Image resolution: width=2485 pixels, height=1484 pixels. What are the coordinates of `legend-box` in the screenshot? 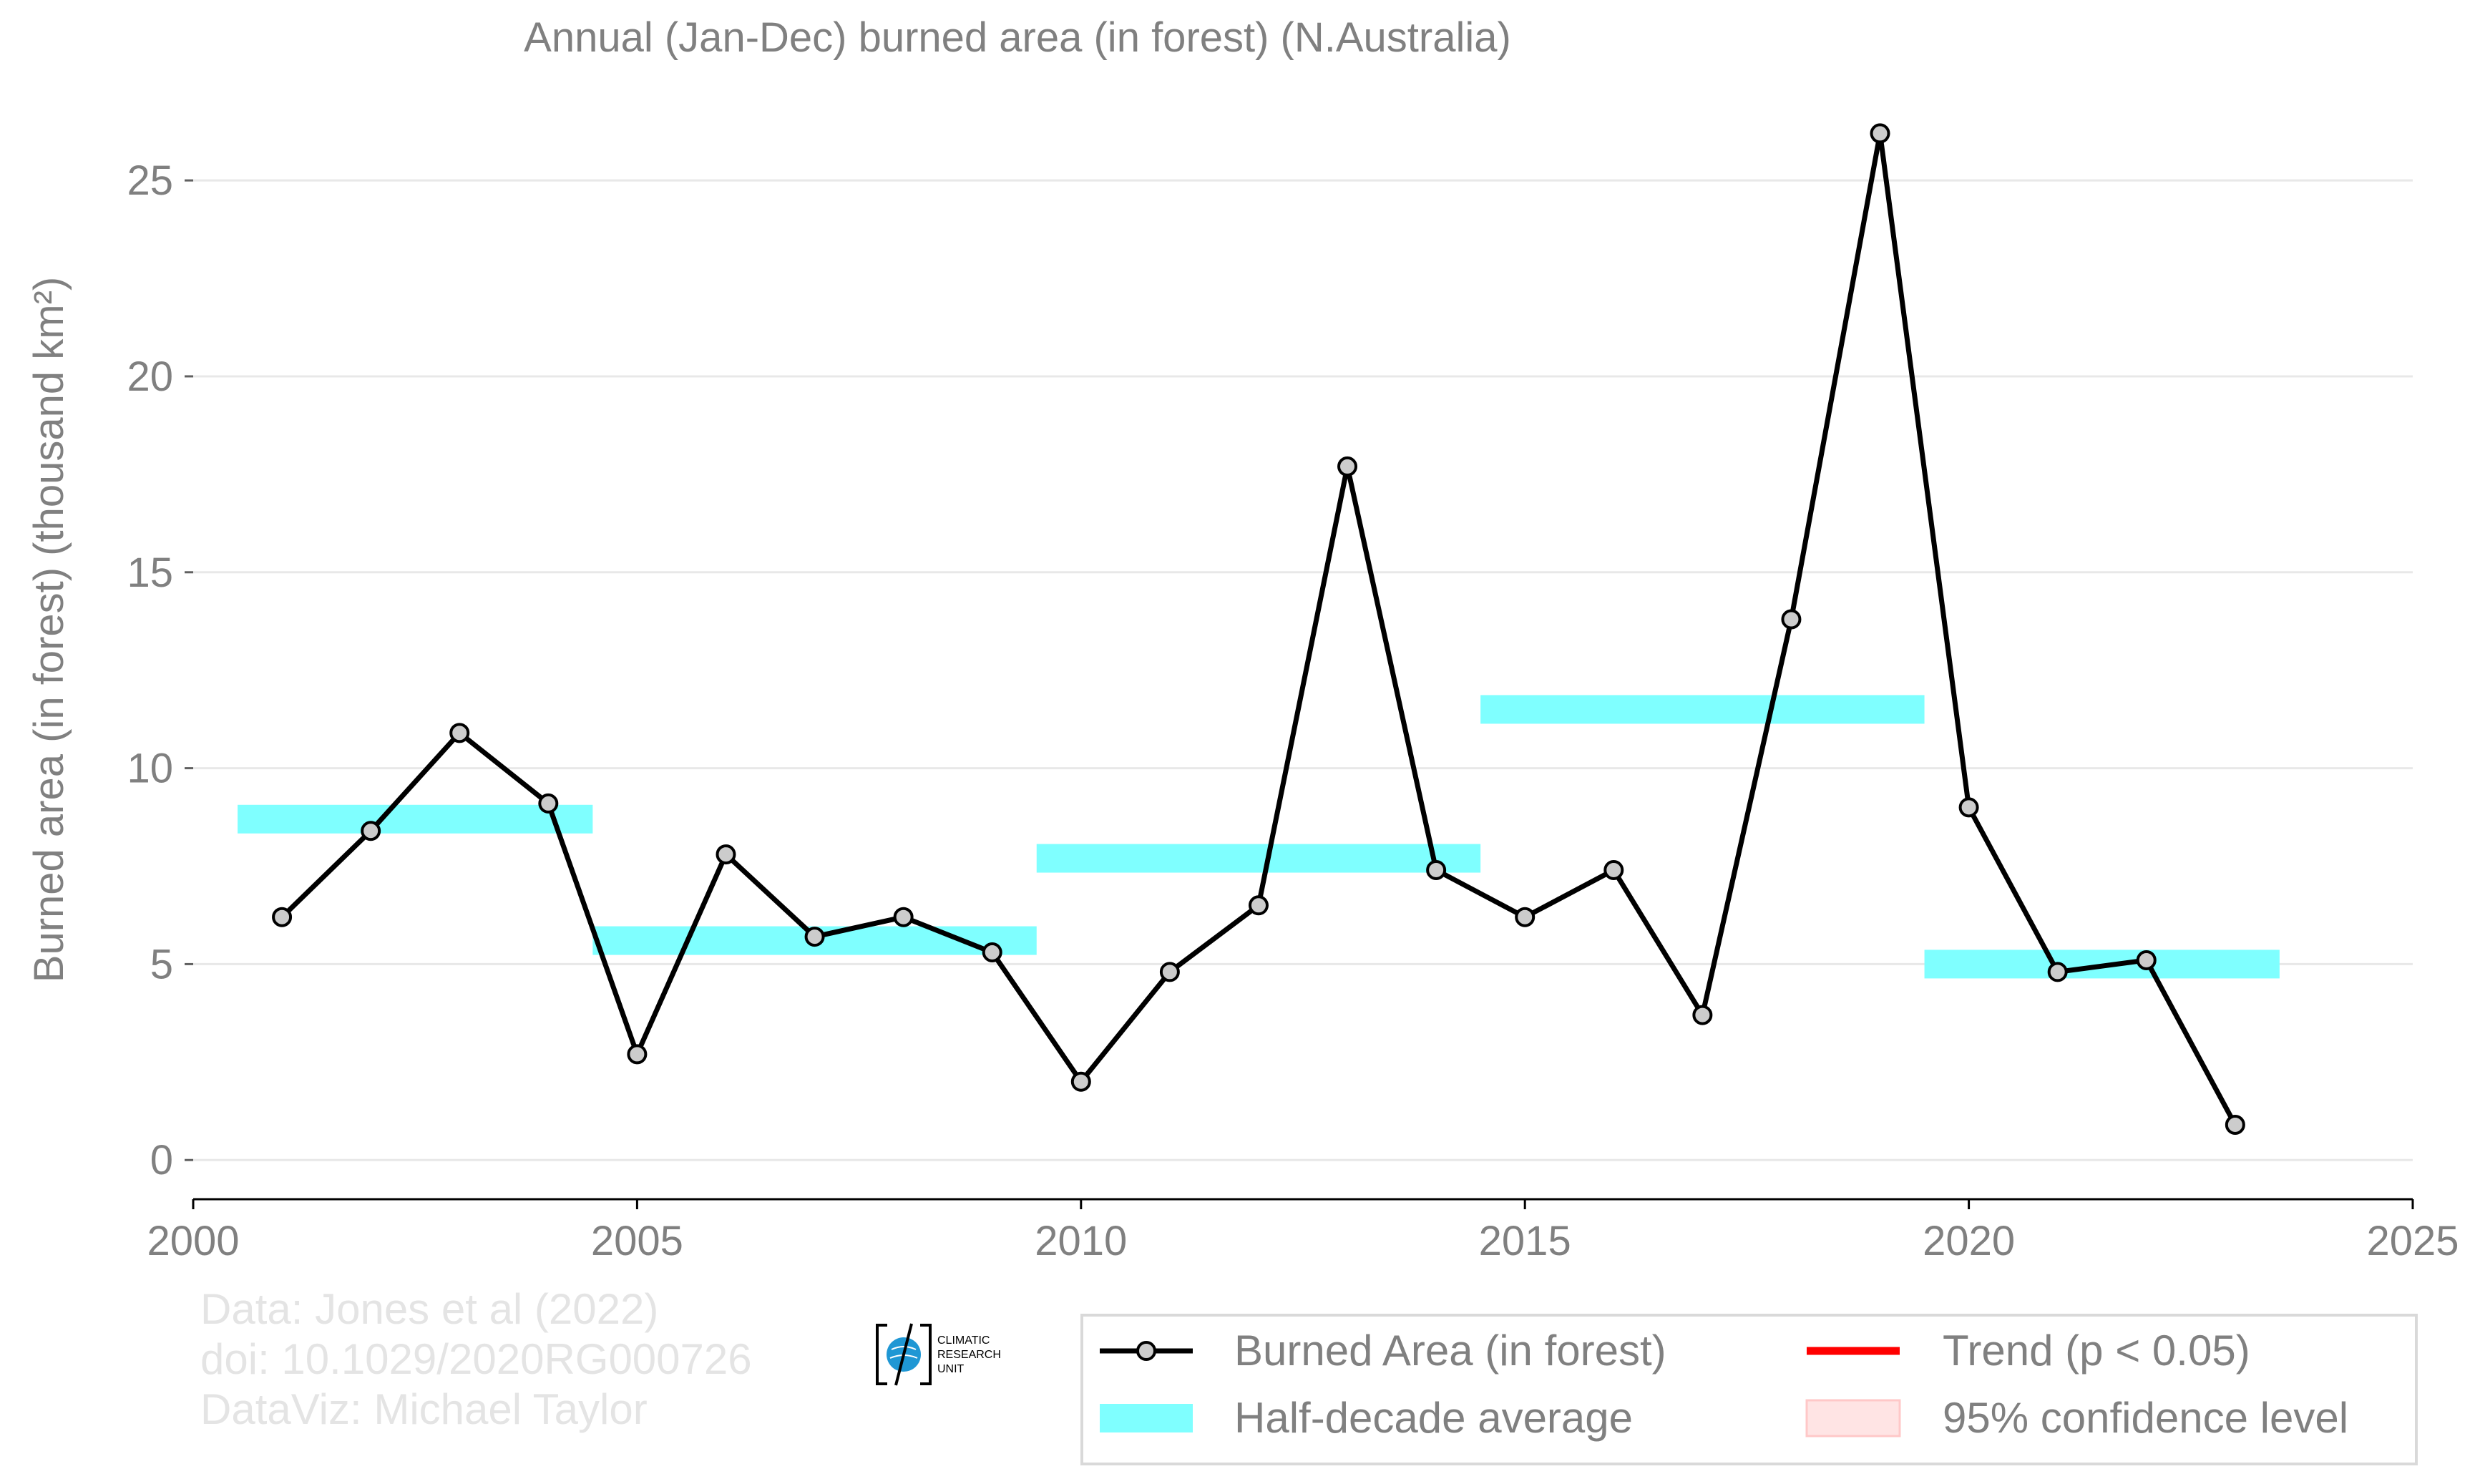 It's located at (1749, 1389).